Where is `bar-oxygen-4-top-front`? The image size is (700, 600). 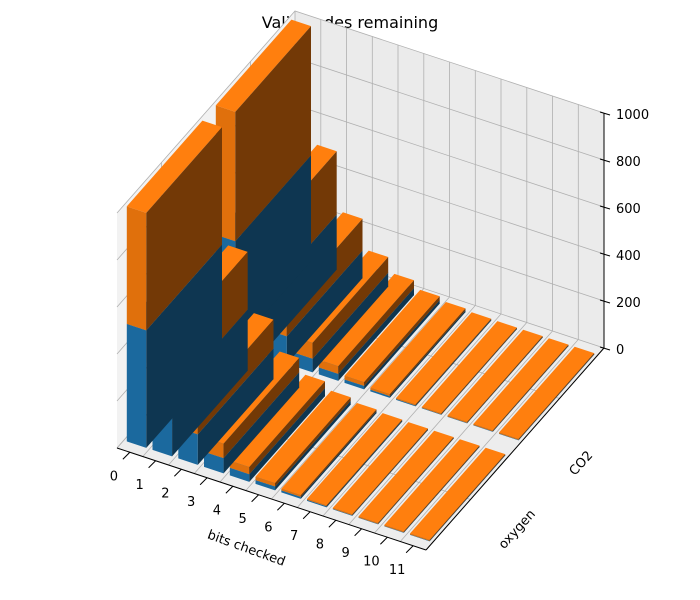 bar-oxygen-4-top-front is located at coordinates (239, 467).